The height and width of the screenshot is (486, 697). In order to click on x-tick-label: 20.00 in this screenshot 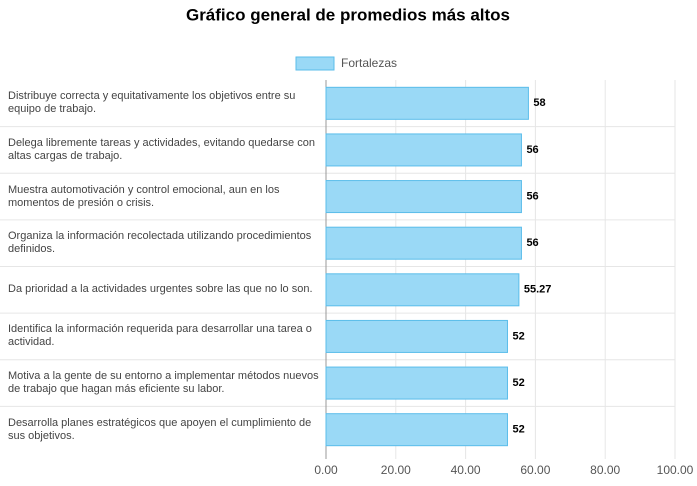, I will do `click(396, 470)`.